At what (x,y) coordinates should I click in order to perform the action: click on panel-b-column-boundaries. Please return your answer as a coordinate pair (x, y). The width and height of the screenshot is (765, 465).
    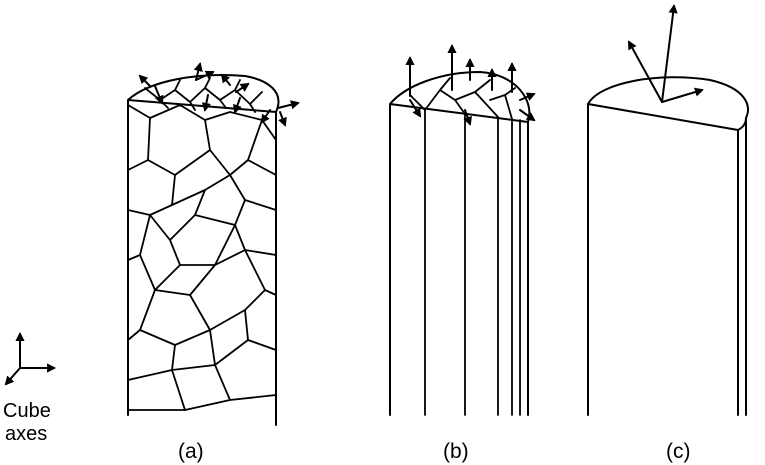
    Looking at the image, I should click on (472, 262).